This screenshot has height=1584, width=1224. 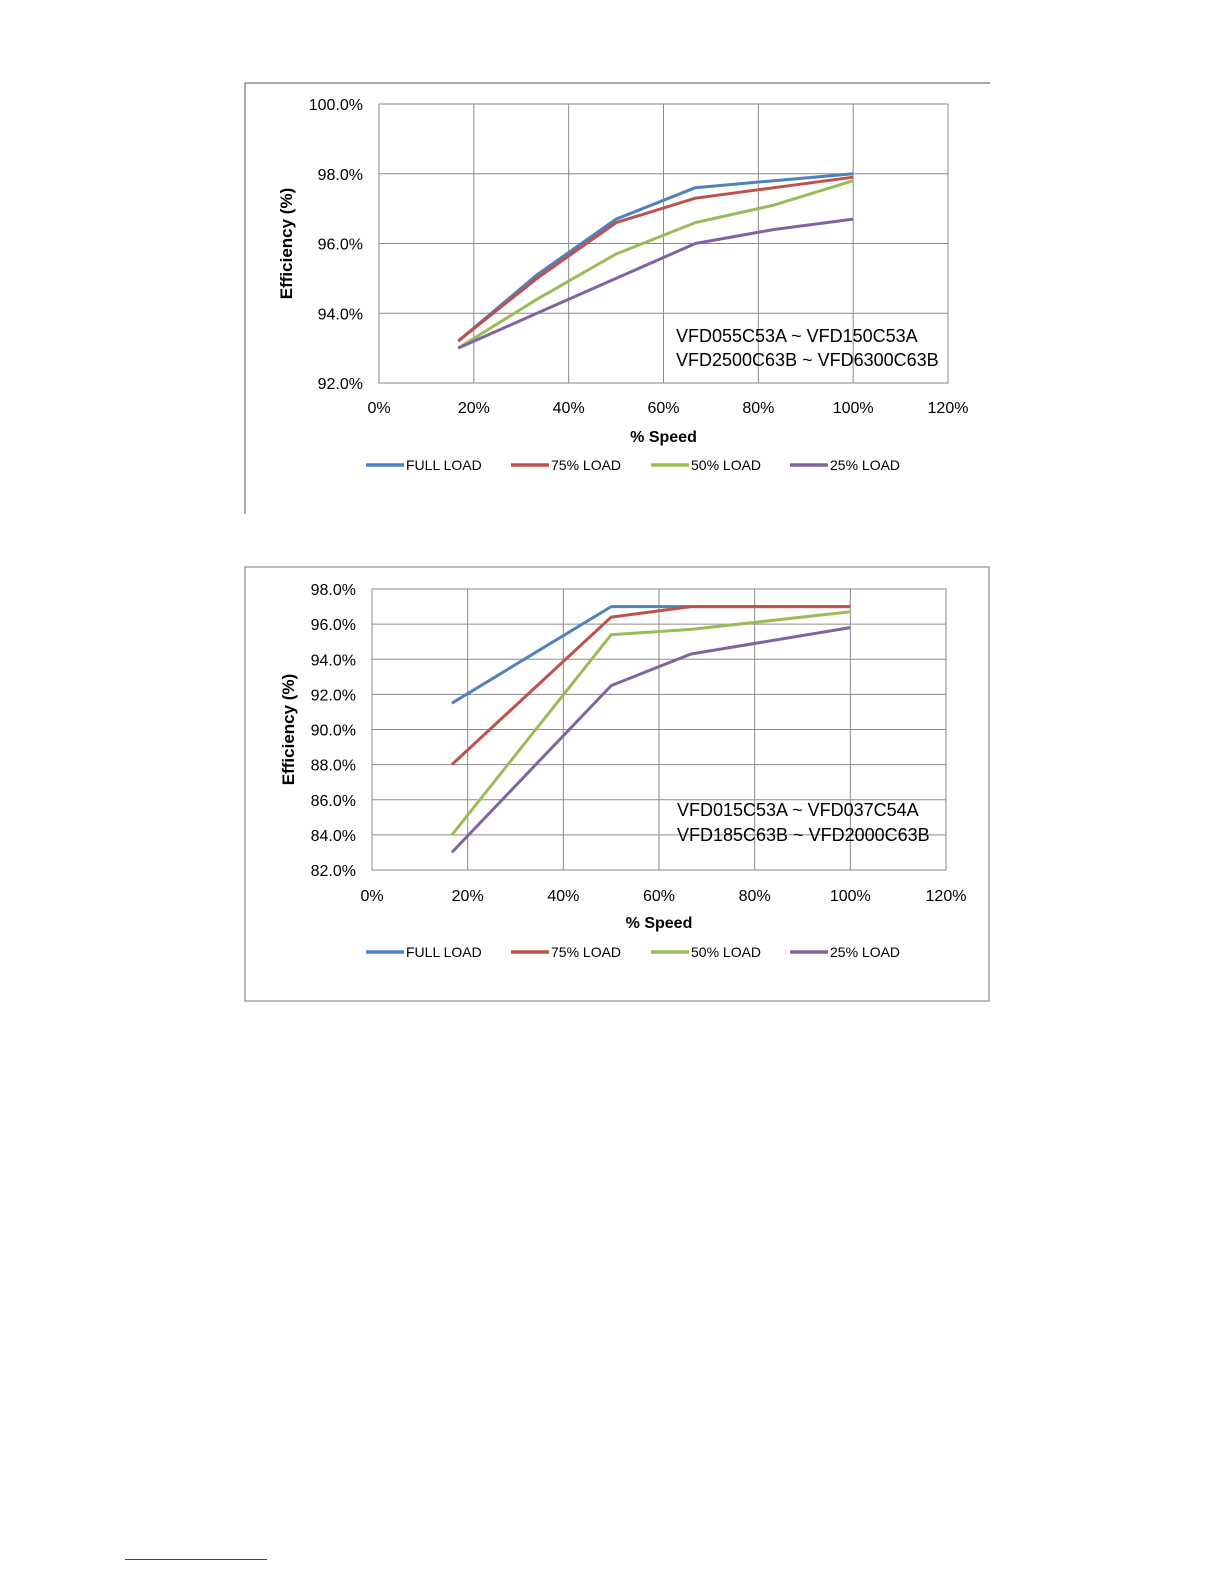 What do you see at coordinates (333, 871) in the screenshot?
I see `y-tick-label: 82.0%` at bounding box center [333, 871].